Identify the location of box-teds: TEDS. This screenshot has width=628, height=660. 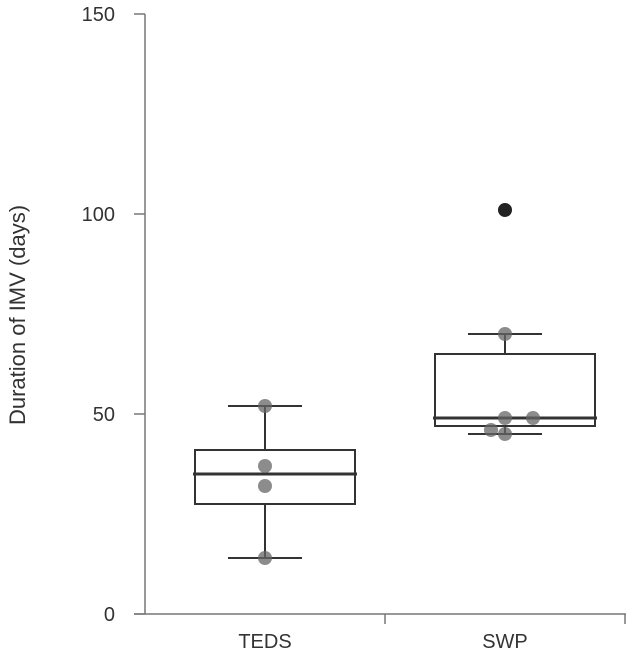
(275, 526).